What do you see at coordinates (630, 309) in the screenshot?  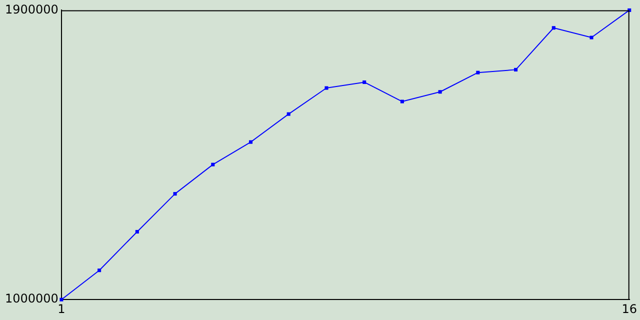 I see `x-tick-label: 16` at bounding box center [630, 309].